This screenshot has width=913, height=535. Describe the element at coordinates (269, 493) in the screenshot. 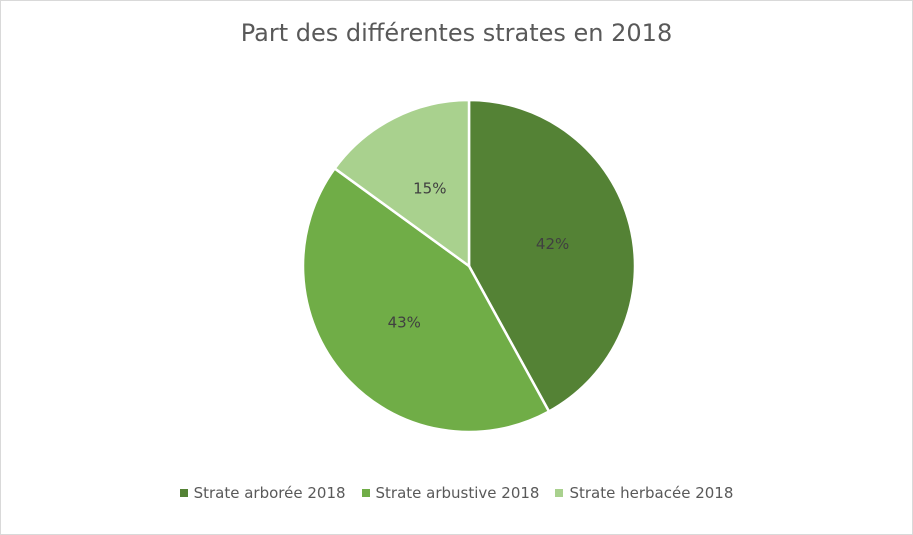

I see `legend-label-arboree: Strate arborée 2018` at that location.